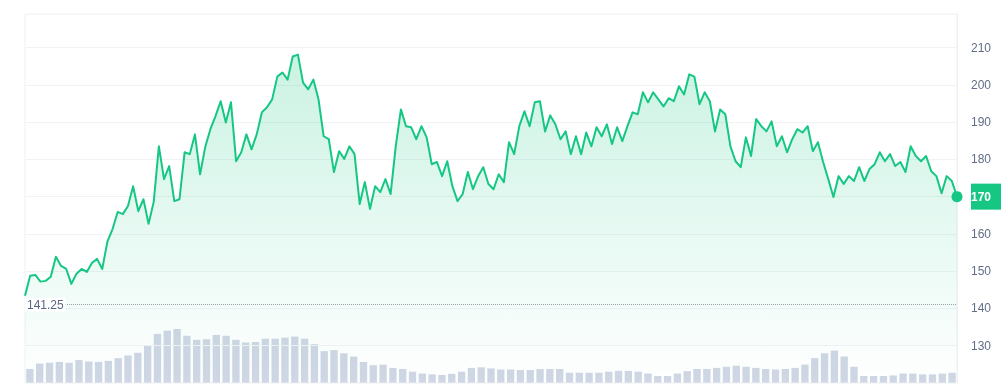 The image size is (1005, 389). What do you see at coordinates (981, 233) in the screenshot?
I see `y-tick-label: 160` at bounding box center [981, 233].